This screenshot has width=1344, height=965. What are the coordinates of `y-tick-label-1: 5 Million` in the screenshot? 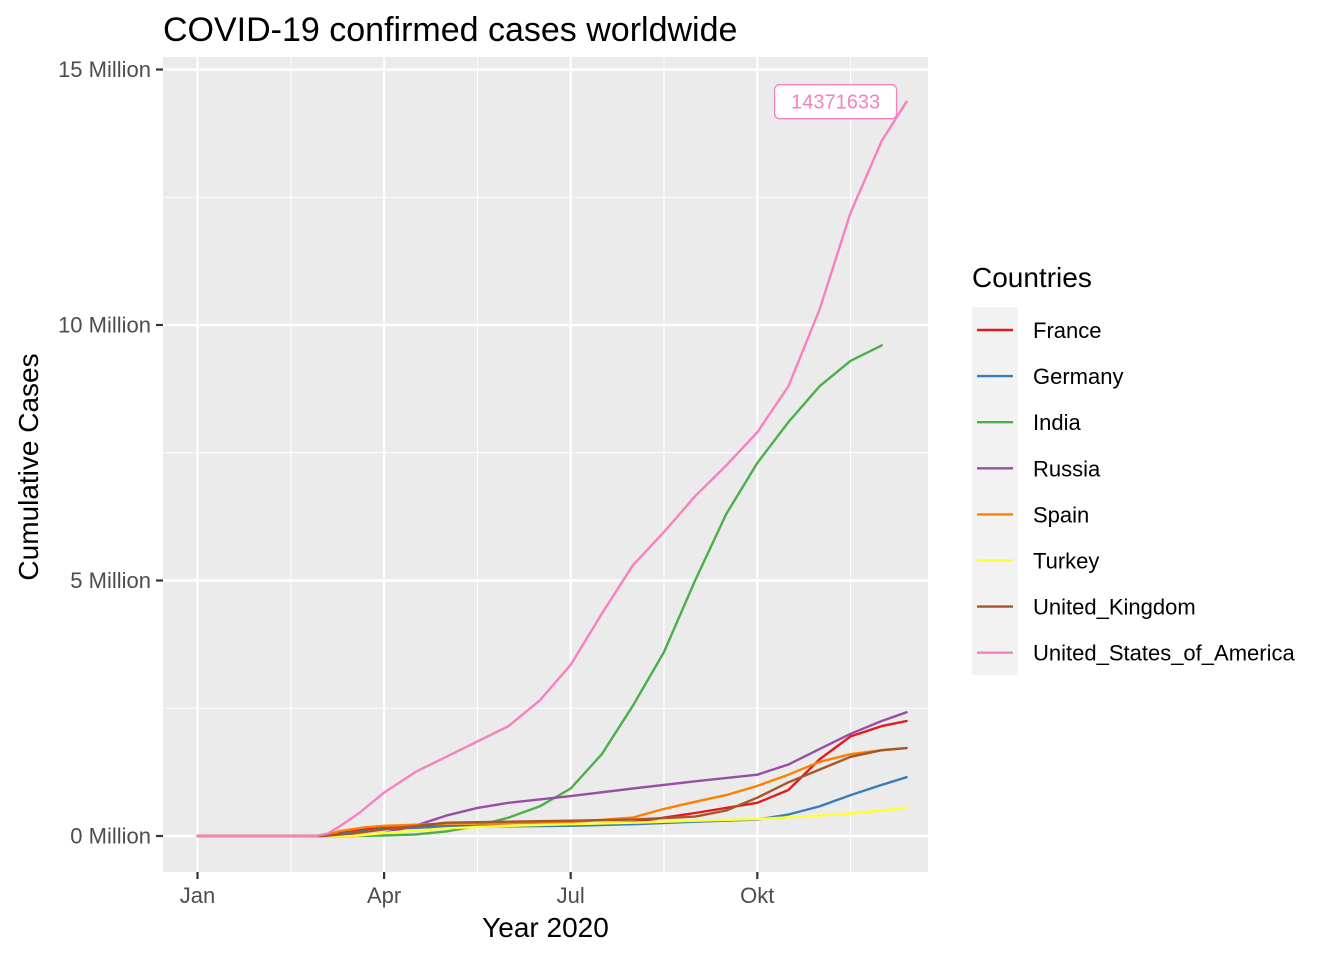 It's located at (110, 580).